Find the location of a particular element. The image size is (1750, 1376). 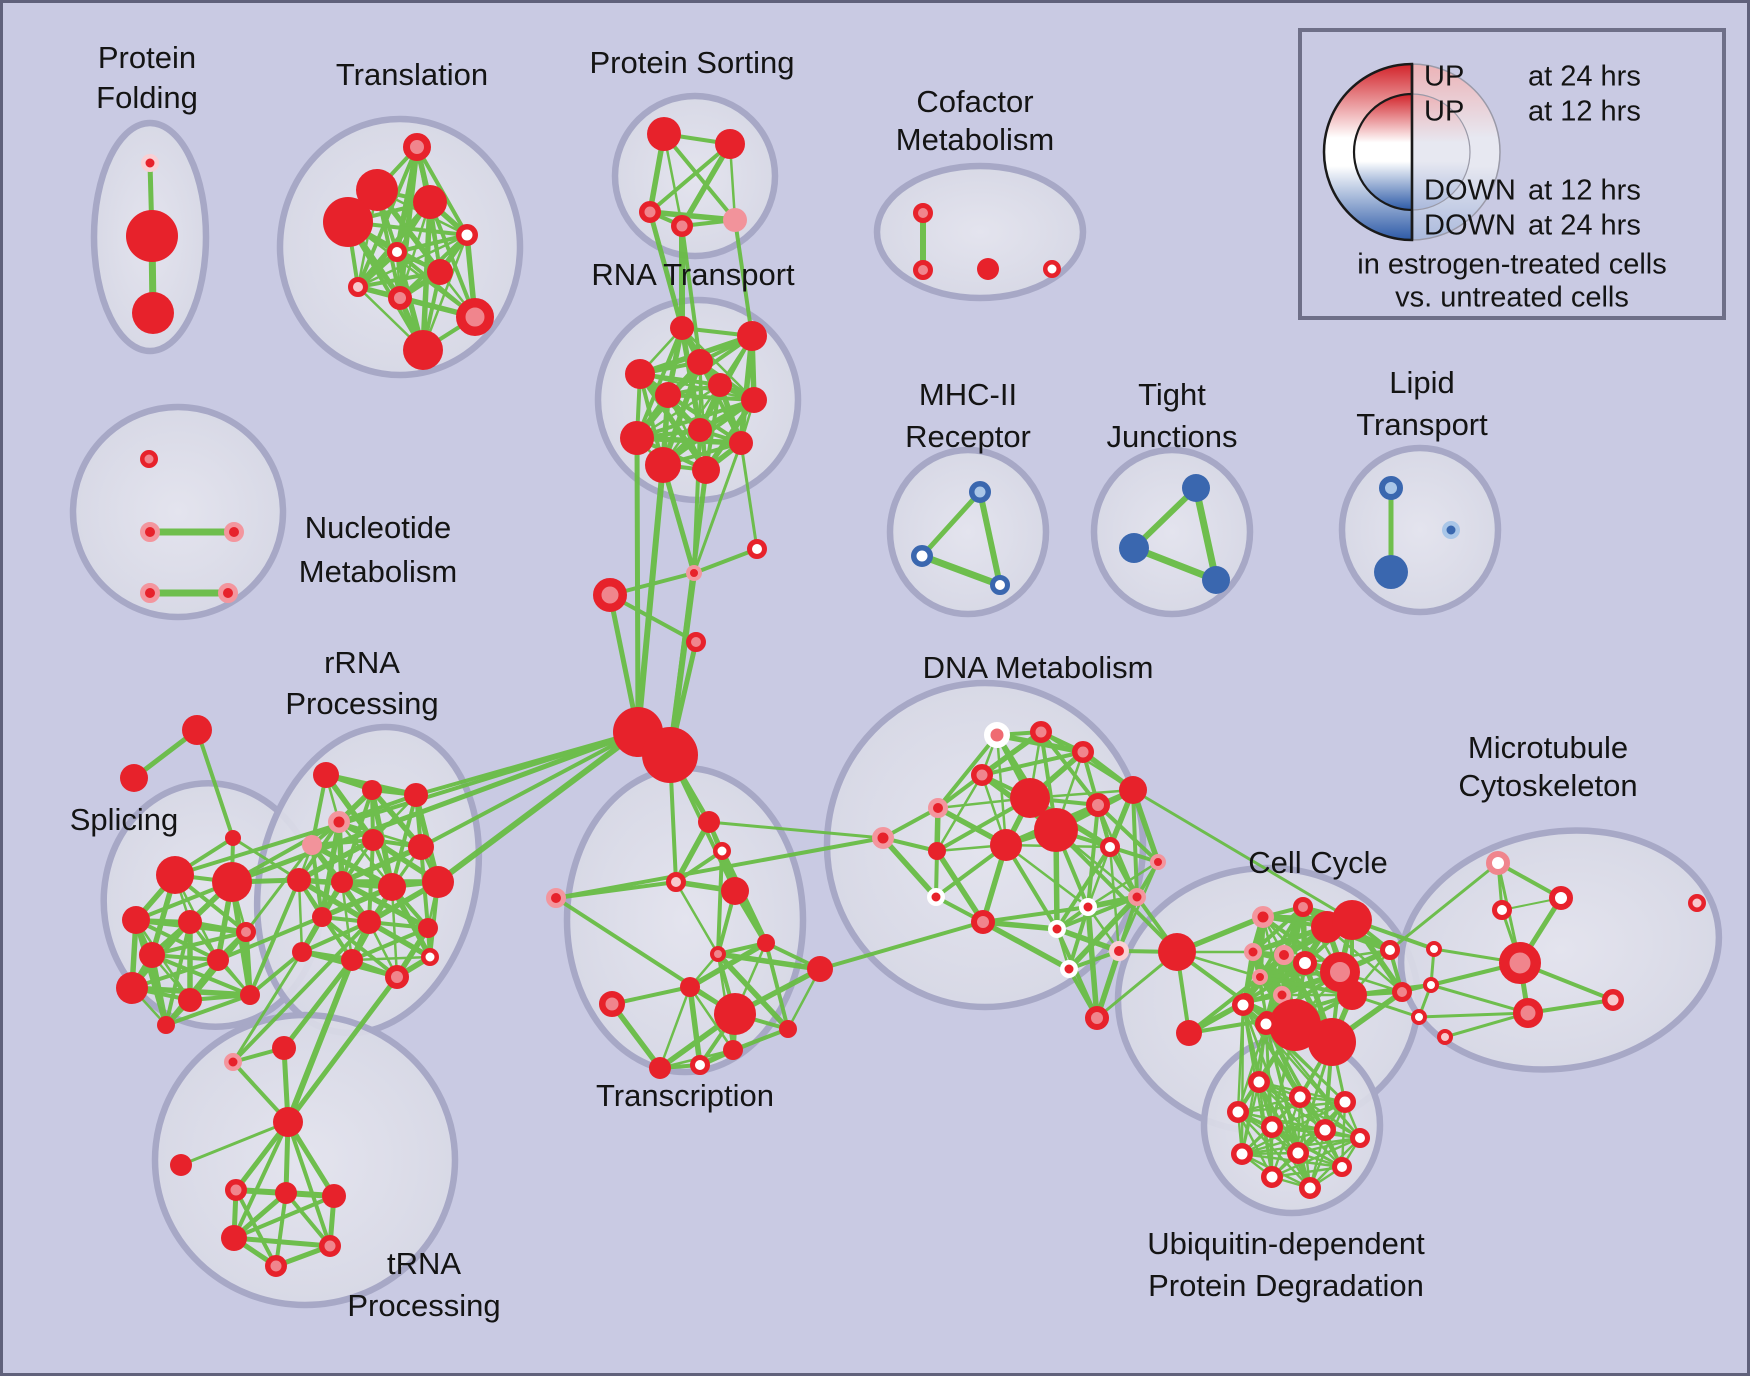

cluster-label-ub: Ubiquitin-dependent is located at coordinates (1286, 1243).